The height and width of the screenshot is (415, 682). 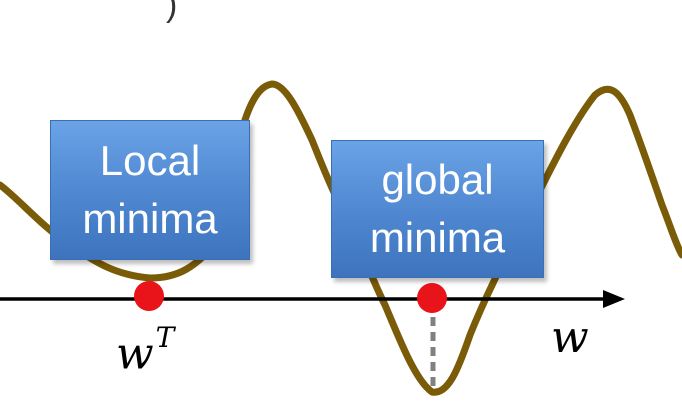 What do you see at coordinates (149, 296) in the screenshot?
I see `local-min-marker` at bounding box center [149, 296].